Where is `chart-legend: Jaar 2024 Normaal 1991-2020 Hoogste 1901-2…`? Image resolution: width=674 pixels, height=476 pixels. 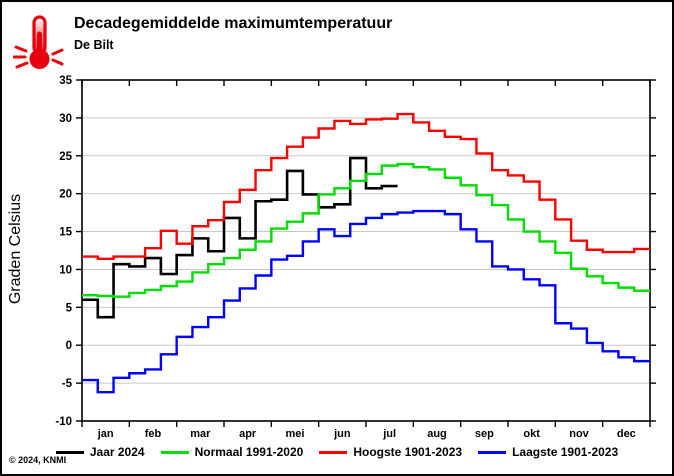 chart-legend: Jaar 2024 Normaal 1991-2020 Hoogste 1901-2… is located at coordinates (337, 452).